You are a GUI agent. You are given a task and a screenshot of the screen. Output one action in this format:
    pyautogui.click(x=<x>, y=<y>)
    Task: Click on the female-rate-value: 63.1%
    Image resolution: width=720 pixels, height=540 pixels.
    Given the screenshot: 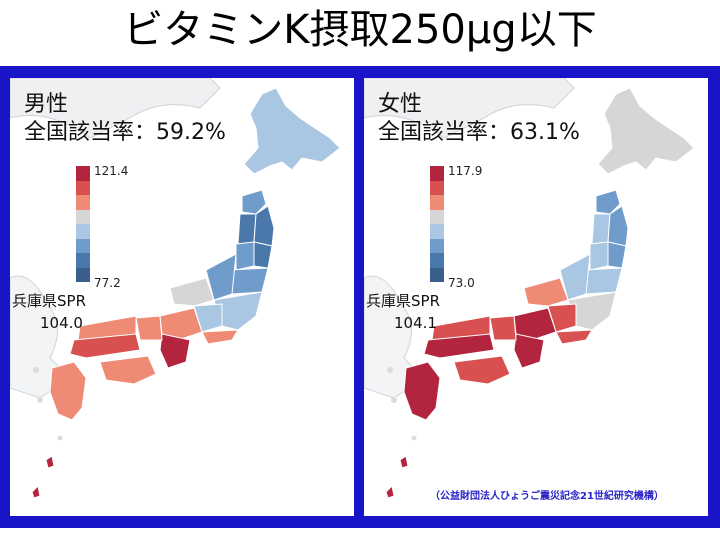 What is the action you would take?
    pyautogui.click(x=545, y=132)
    